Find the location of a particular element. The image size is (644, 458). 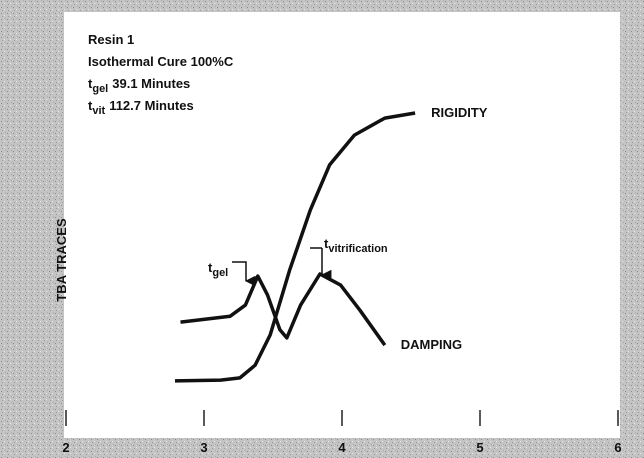

marker-label: tgel is located at coordinates (218, 269).